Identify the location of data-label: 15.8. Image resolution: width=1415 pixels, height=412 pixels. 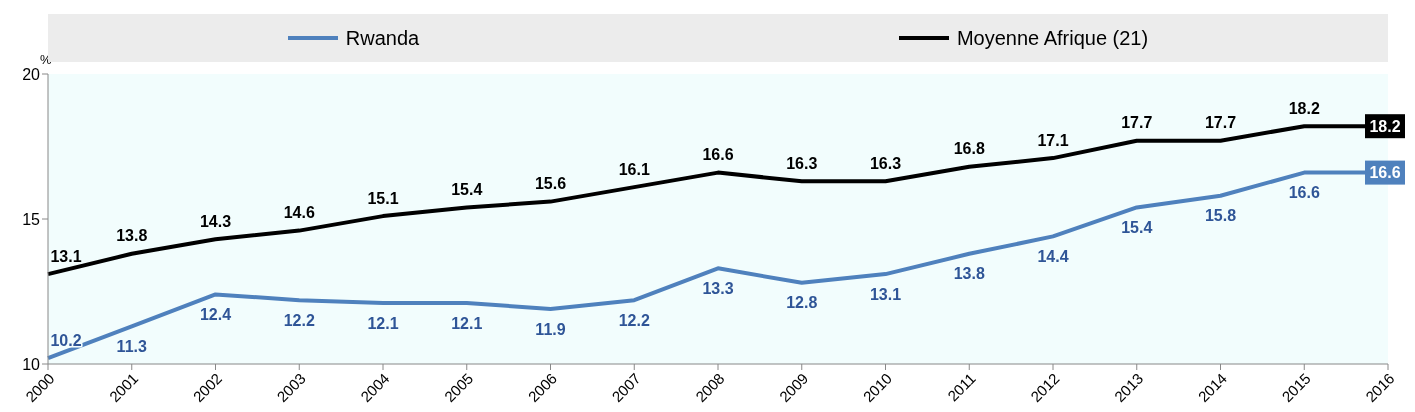
(1220, 216).